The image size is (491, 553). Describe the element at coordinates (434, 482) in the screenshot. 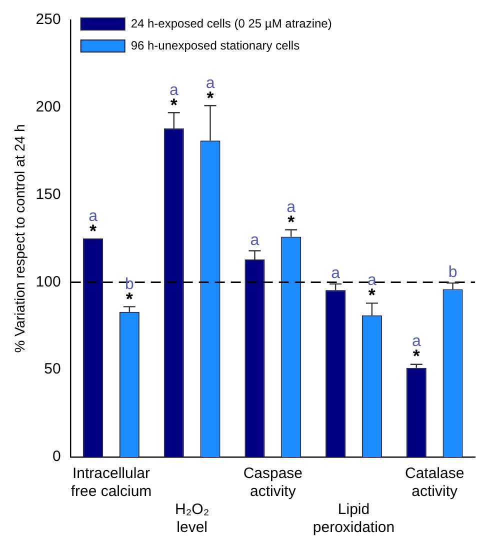

I see `x-tick-label: Catalase activity` at that location.